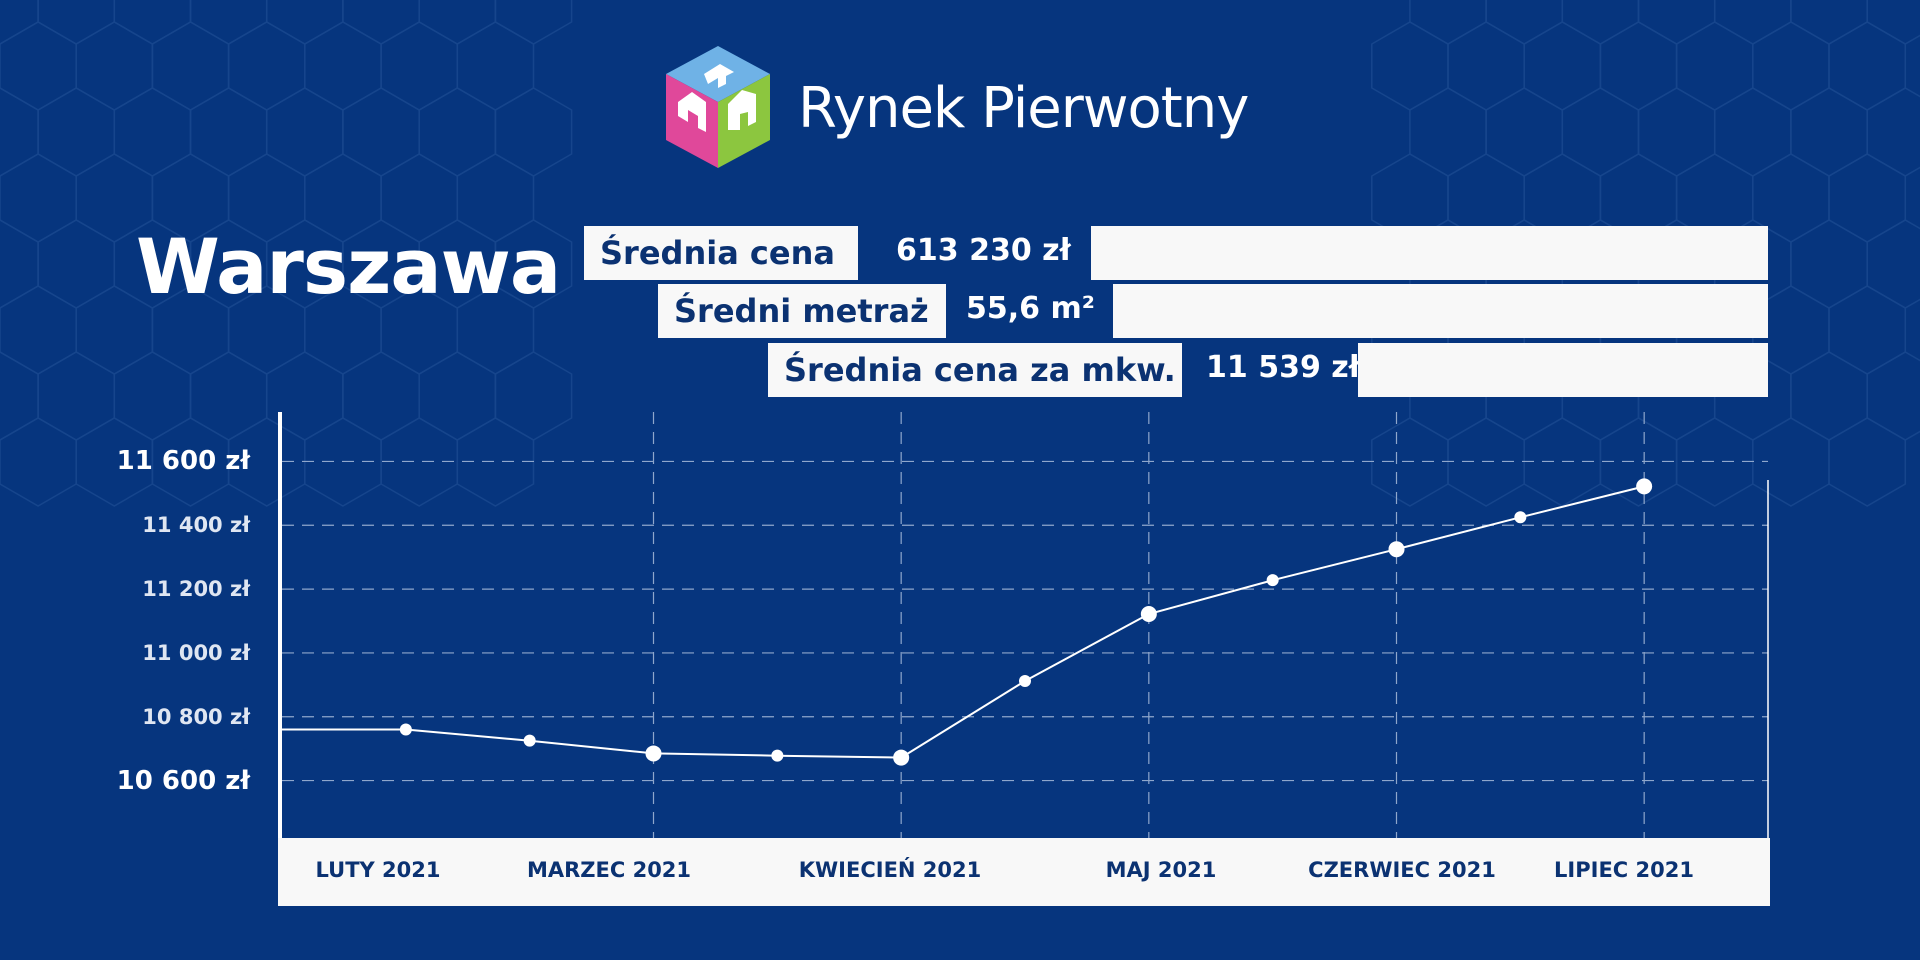 Image resolution: width=1920 pixels, height=960 pixels. Describe the element at coordinates (183, 461) in the screenshot. I see `y-tick-label: 11 600 zł` at that location.